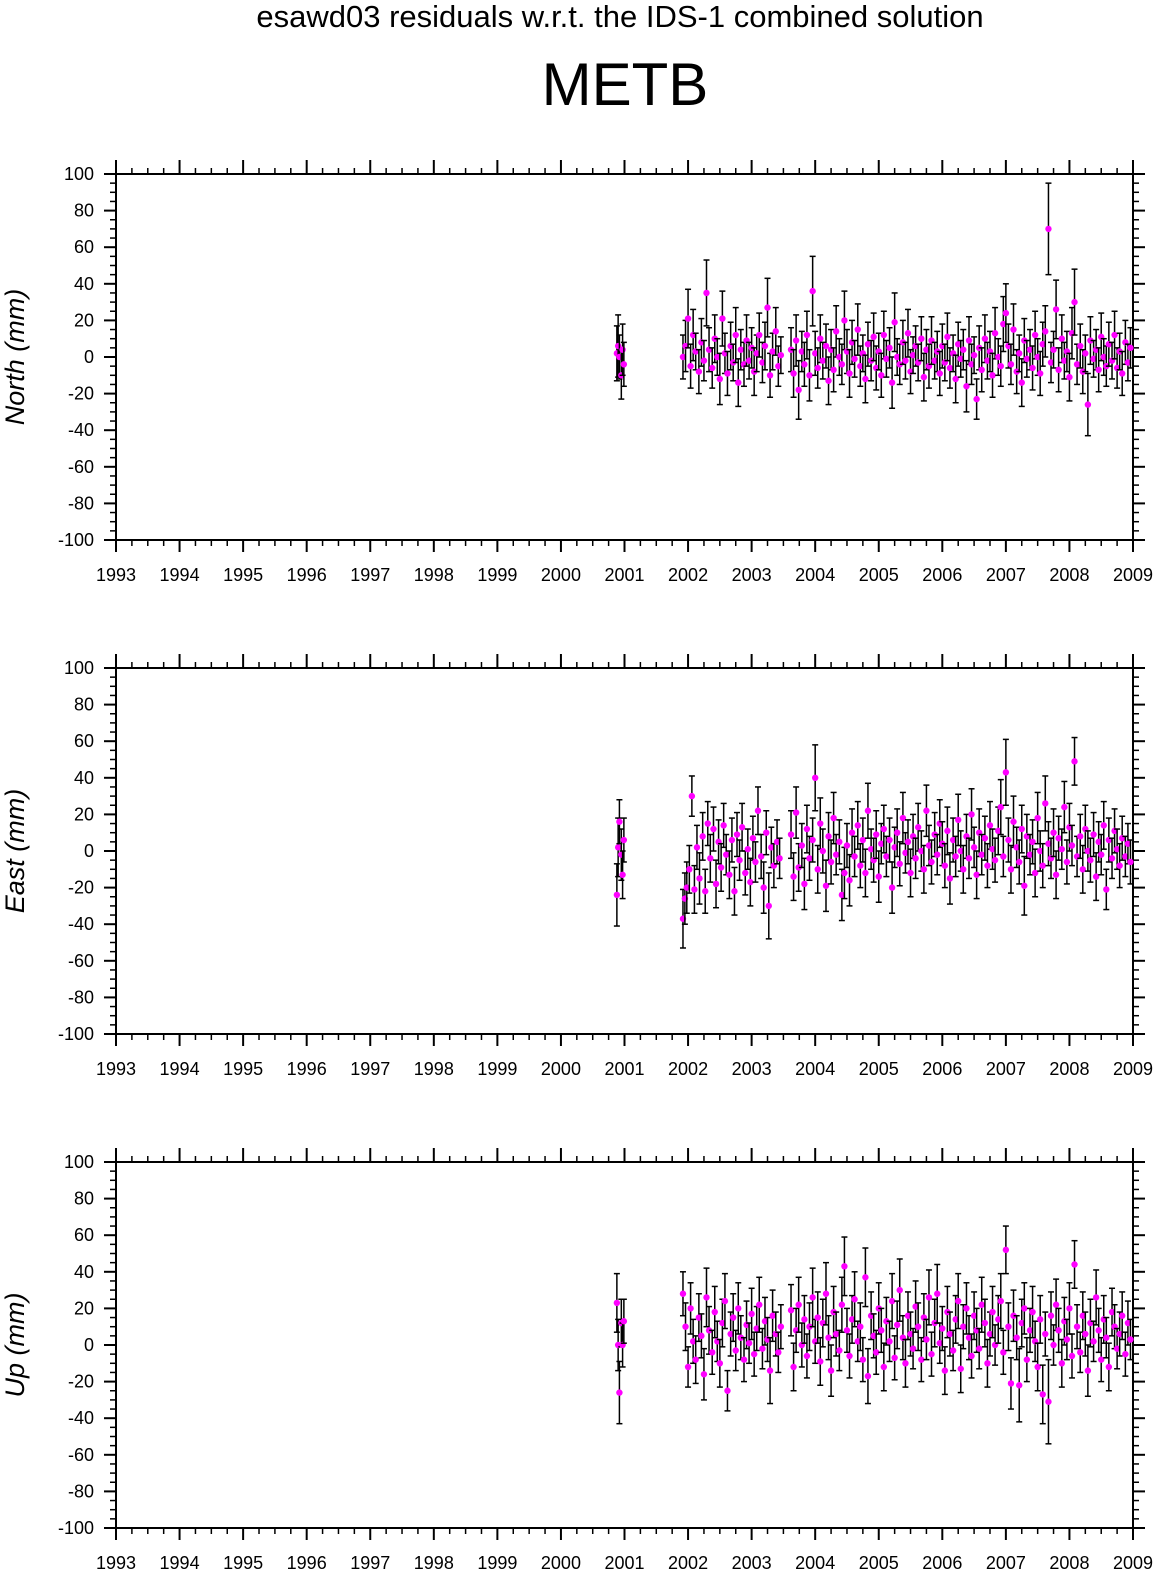 The image size is (1160, 1575). I want to click on x-tick-label: 2009, so click(1133, 1563).